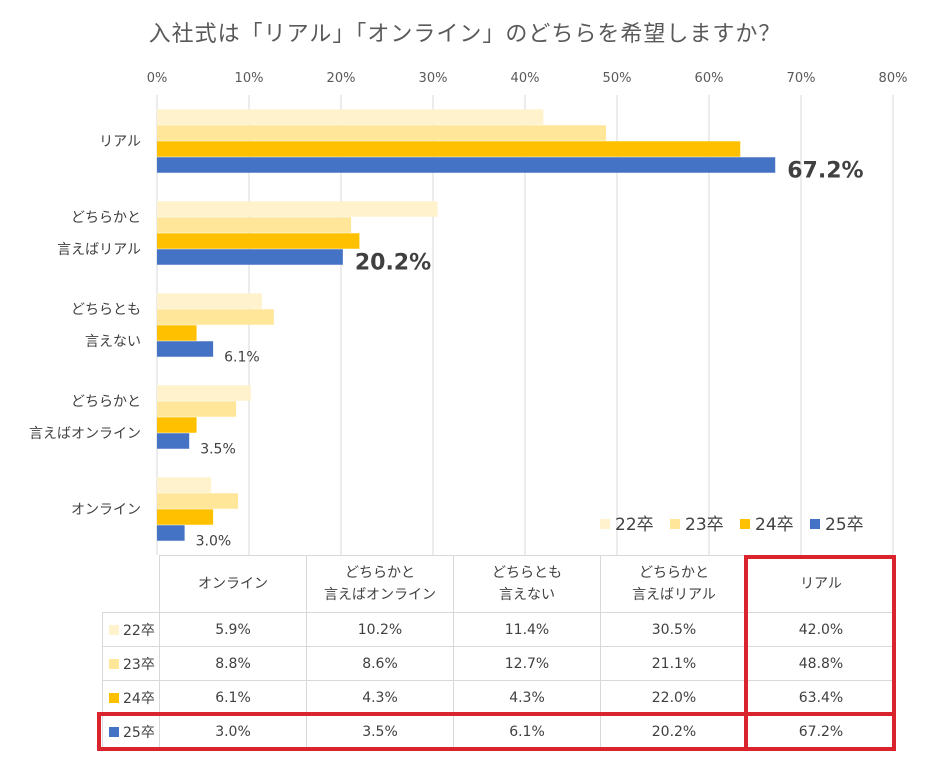 This screenshot has height=761, width=930. I want to click on x-tick-label: 40%, so click(525, 78).